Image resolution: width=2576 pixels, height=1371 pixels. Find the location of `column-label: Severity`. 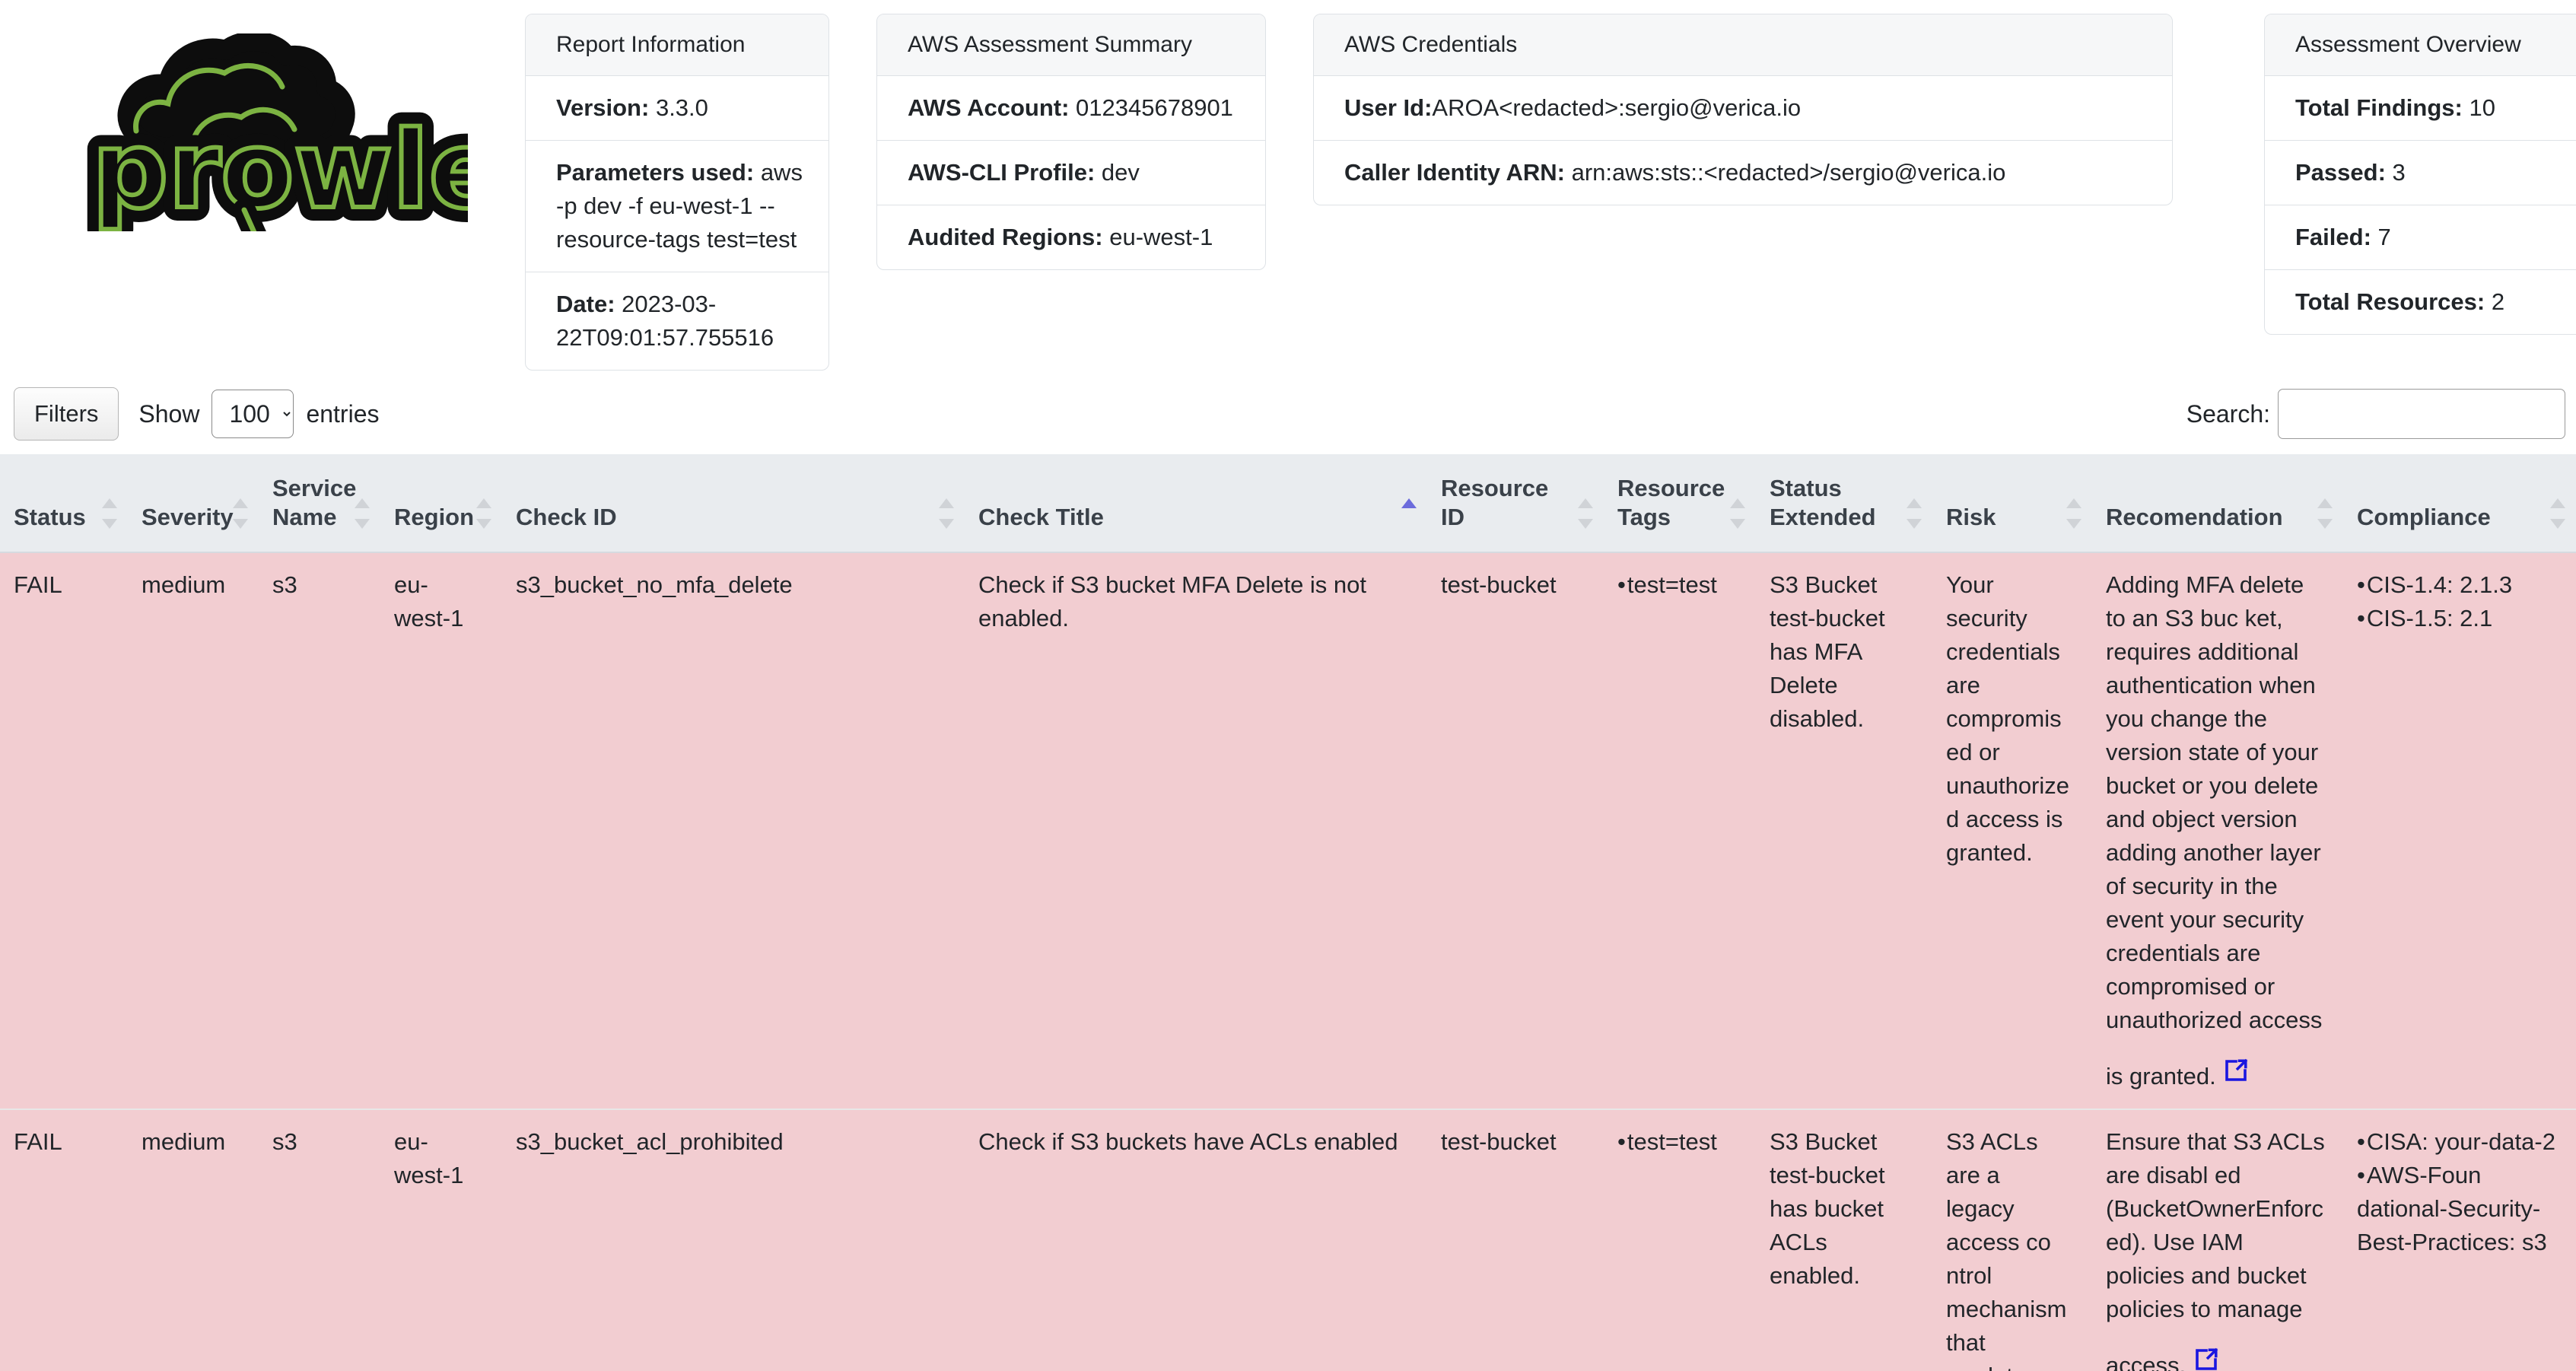

column-label: Severity is located at coordinates (188, 517).